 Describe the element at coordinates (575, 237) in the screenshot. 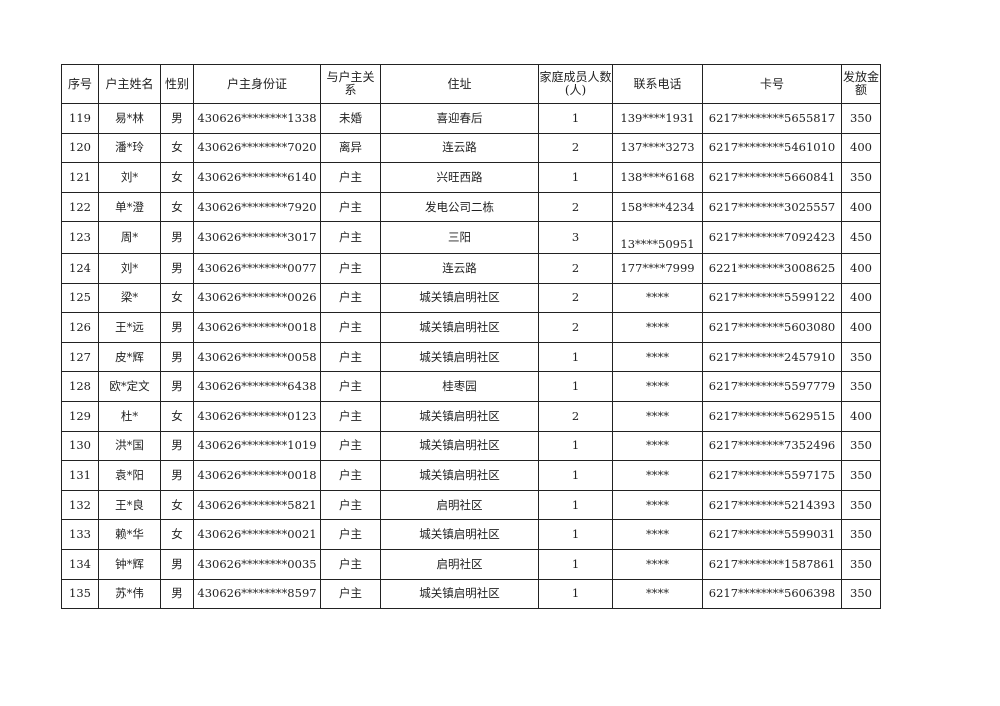

I see `cell-members: 3` at that location.